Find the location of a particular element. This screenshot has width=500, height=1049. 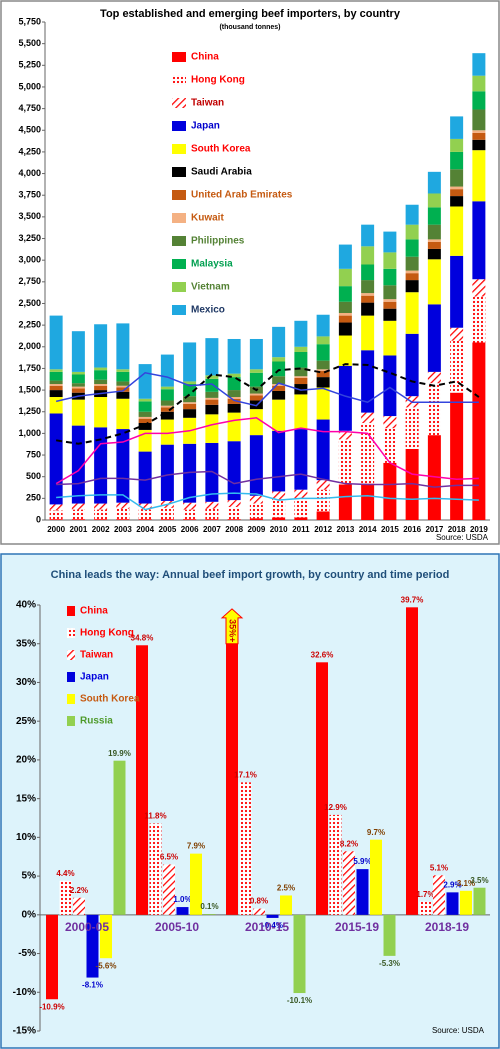

legend-label: Kuwait is located at coordinates (207, 218).